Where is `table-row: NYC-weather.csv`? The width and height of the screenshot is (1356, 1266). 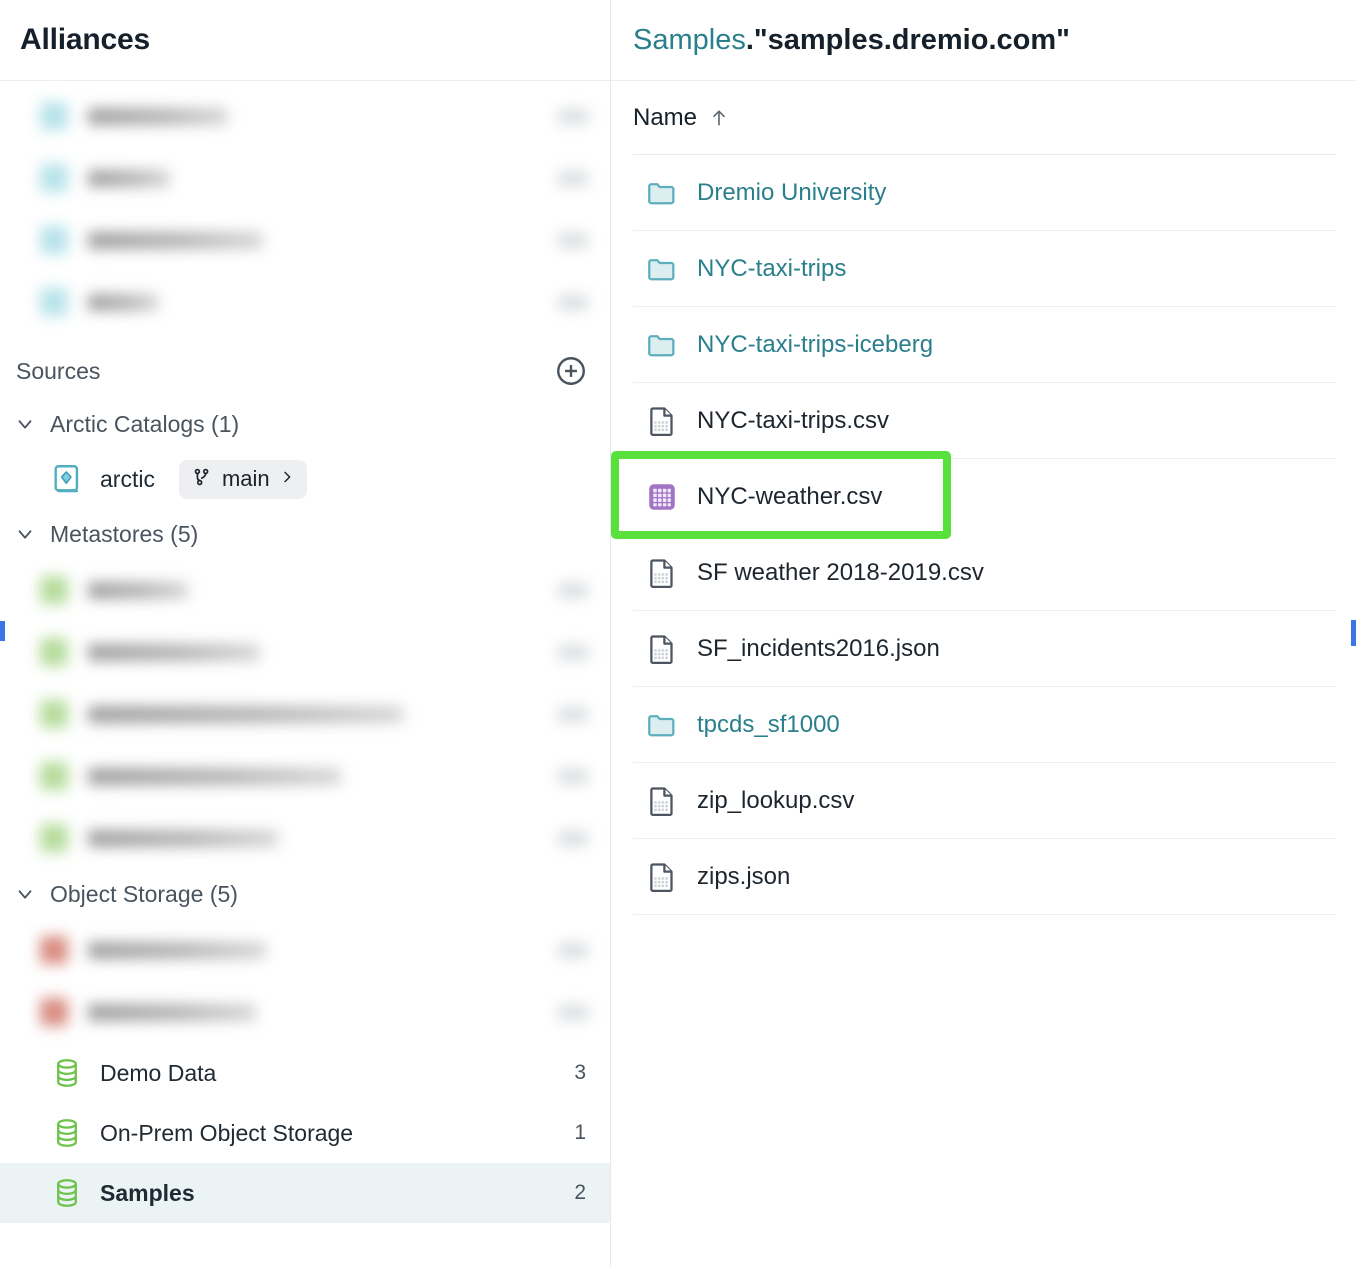 table-row: NYC-weather.csv is located at coordinates (973, 495).